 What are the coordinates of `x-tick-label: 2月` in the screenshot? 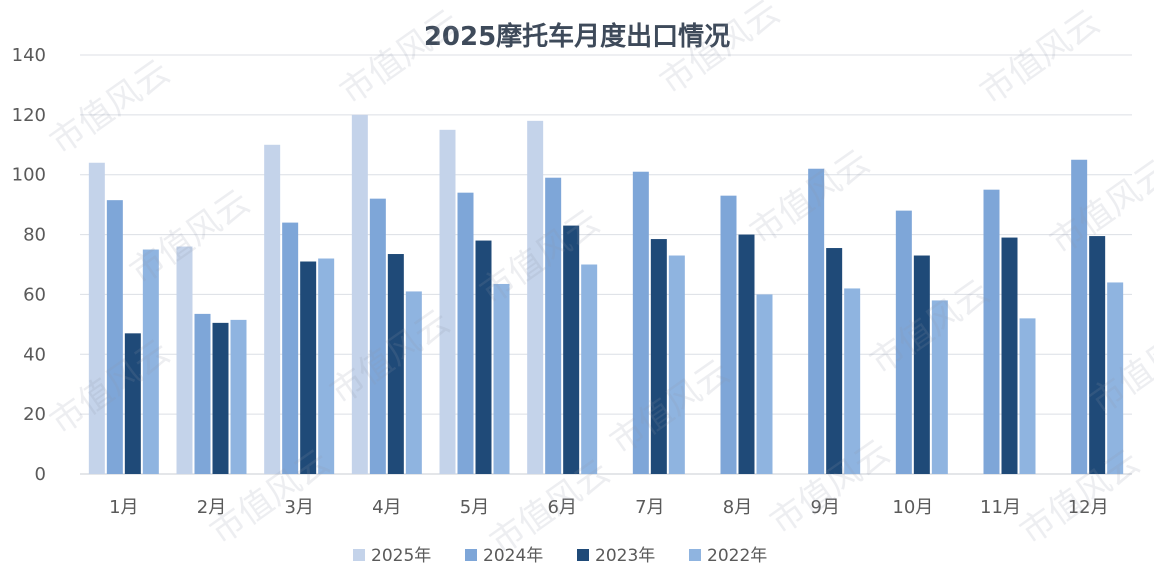 It's located at (211, 507).